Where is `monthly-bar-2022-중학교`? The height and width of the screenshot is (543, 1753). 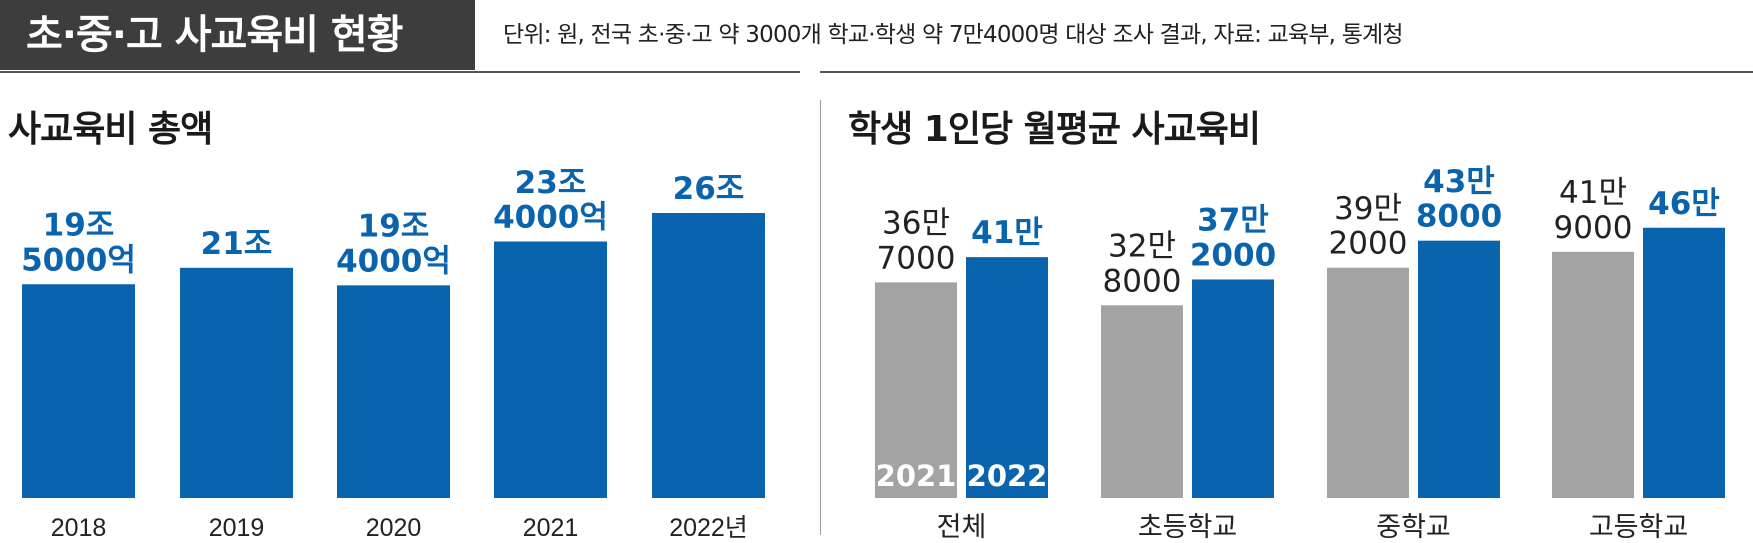 monthly-bar-2022-중학교 is located at coordinates (1459, 369).